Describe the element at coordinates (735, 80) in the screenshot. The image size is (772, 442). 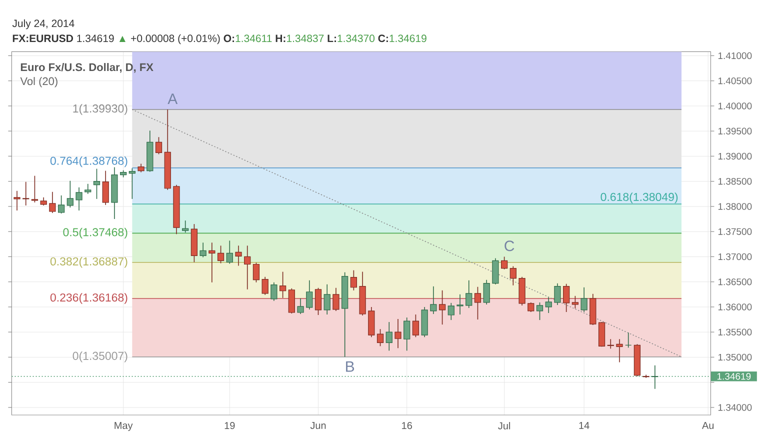
I see `y-tick-label: 1.40500` at that location.